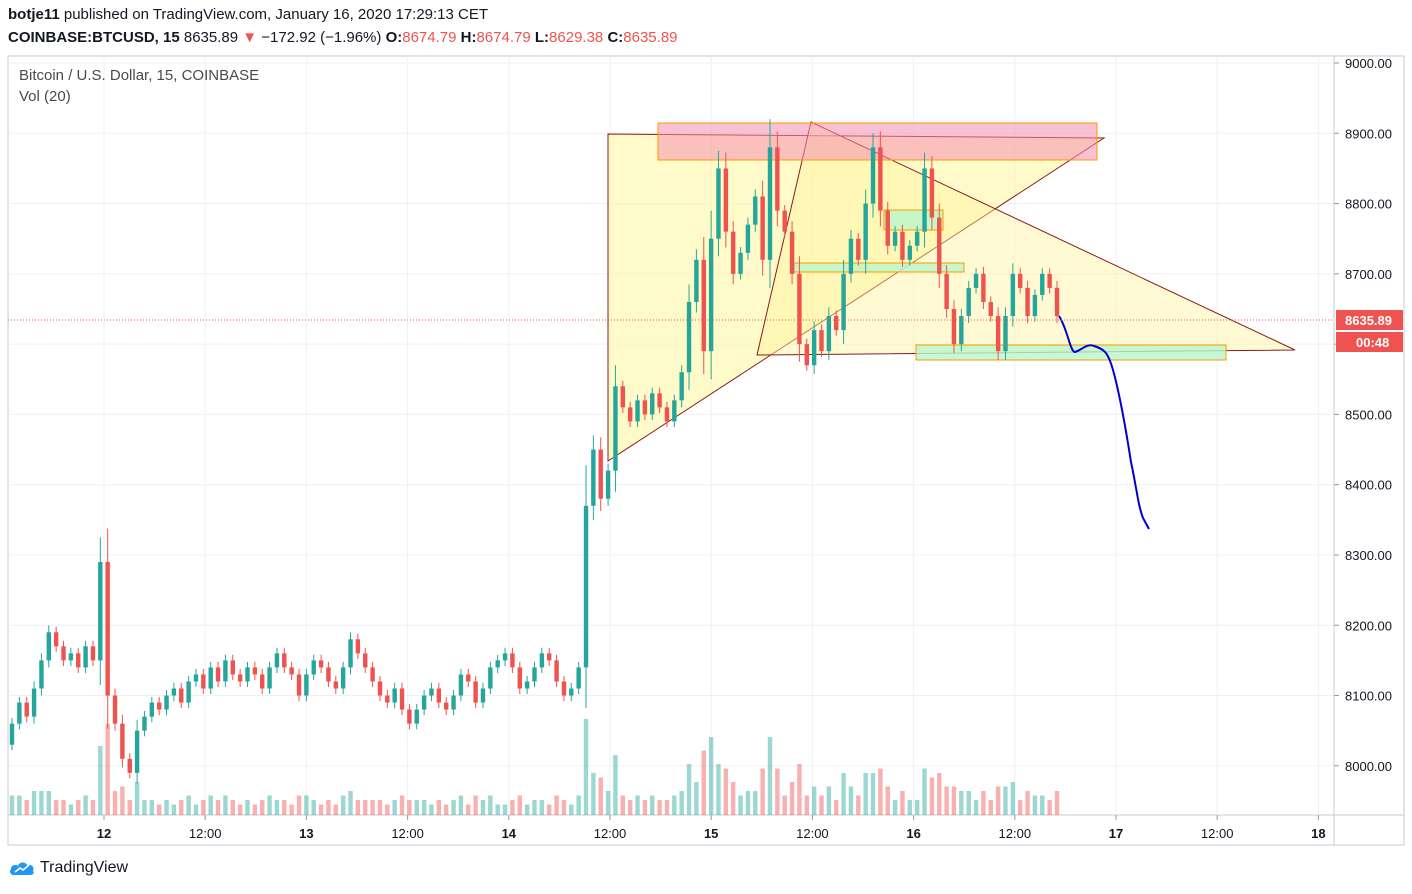 The height and width of the screenshot is (894, 1412). What do you see at coordinates (877, 141) in the screenshot?
I see `resistance-zone` at bounding box center [877, 141].